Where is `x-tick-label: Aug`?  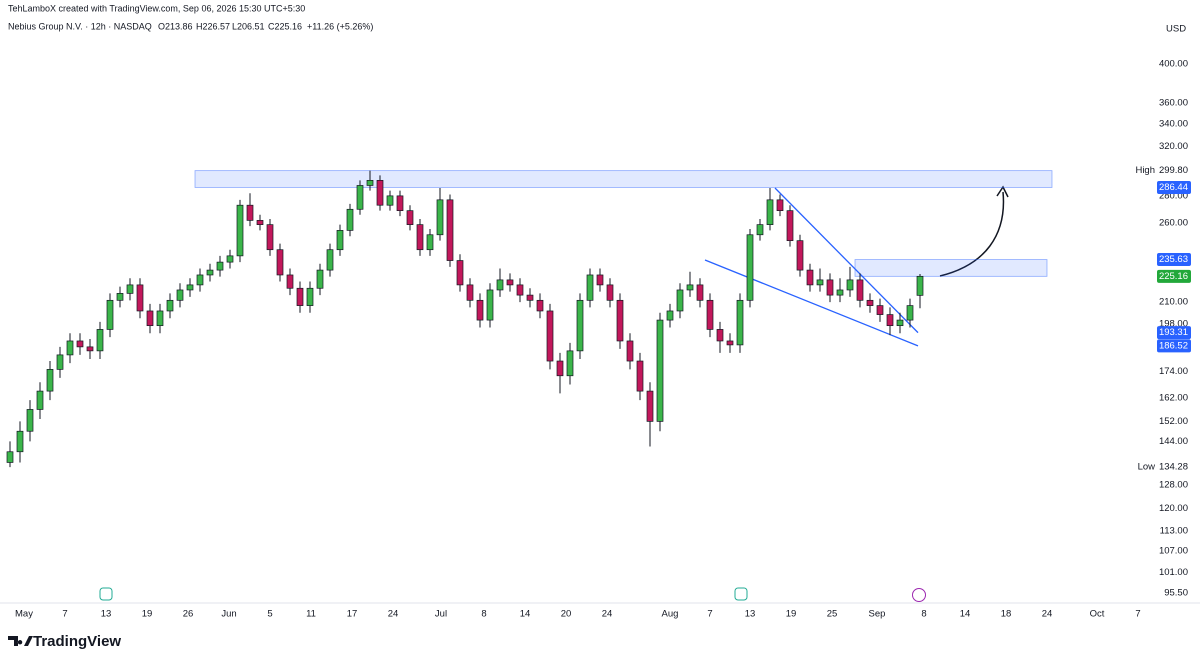 x-tick-label: Aug is located at coordinates (670, 614).